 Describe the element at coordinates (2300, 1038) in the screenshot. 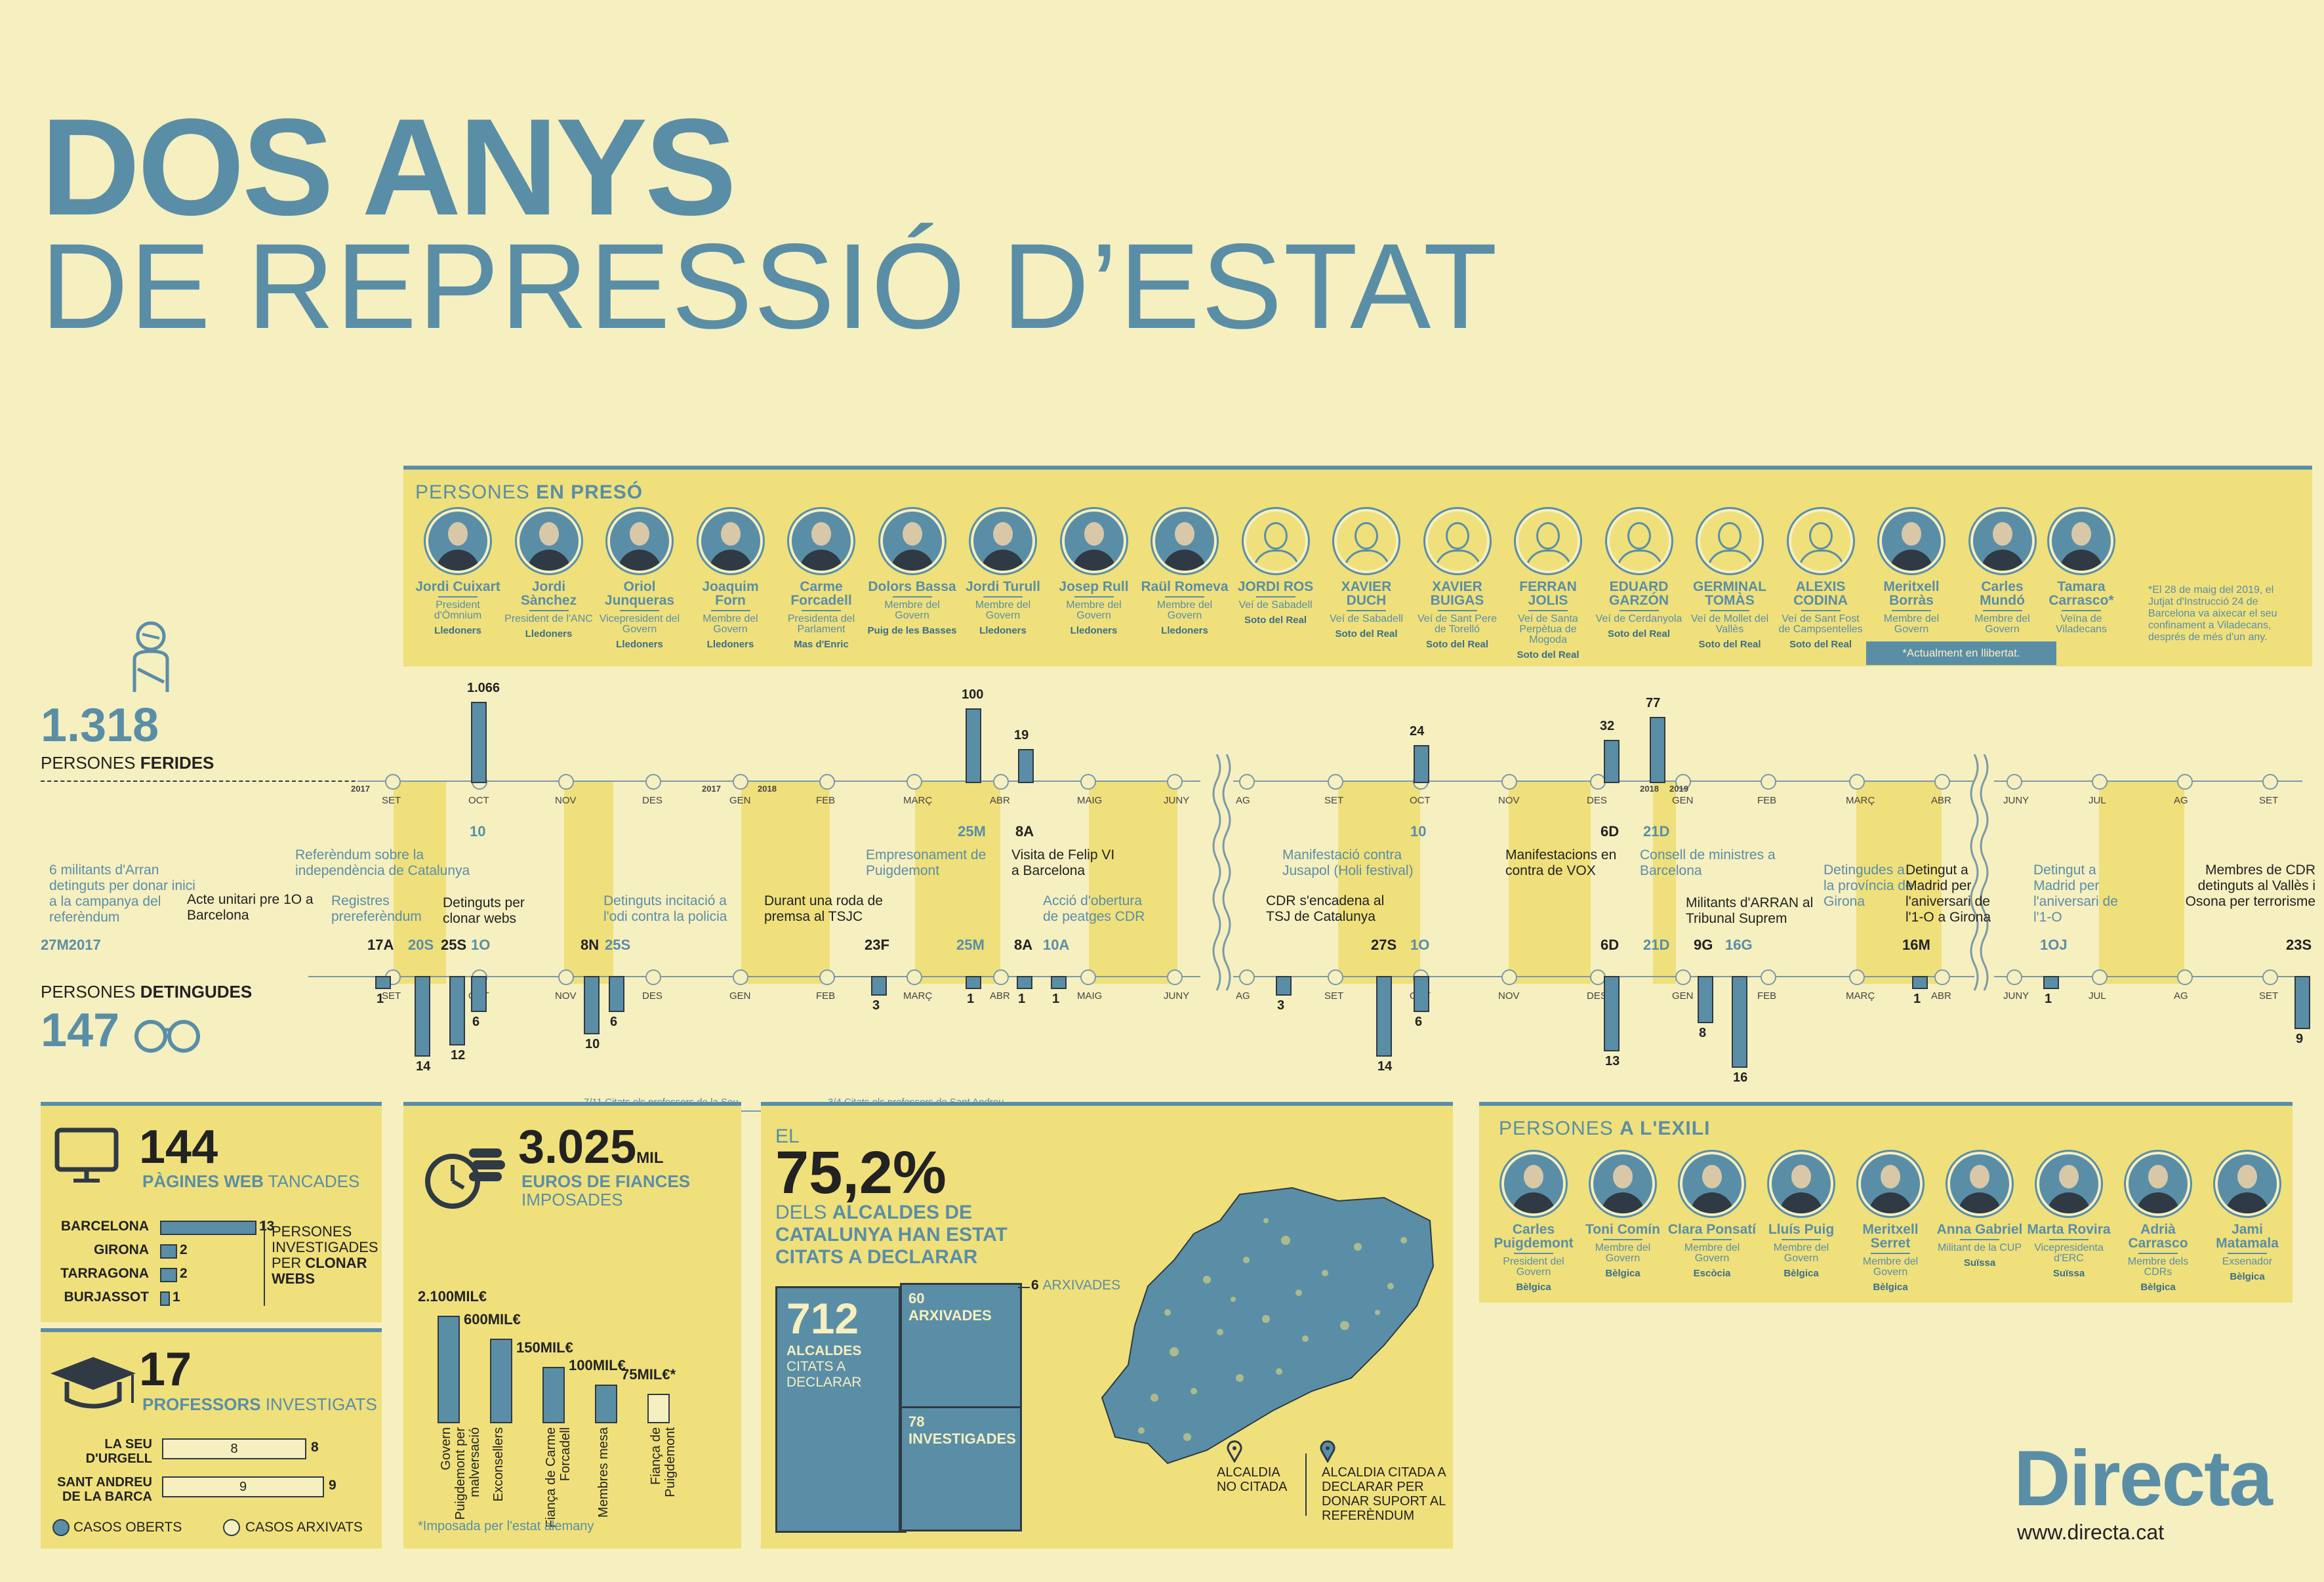

I see `detained-bar-label: 9` at that location.